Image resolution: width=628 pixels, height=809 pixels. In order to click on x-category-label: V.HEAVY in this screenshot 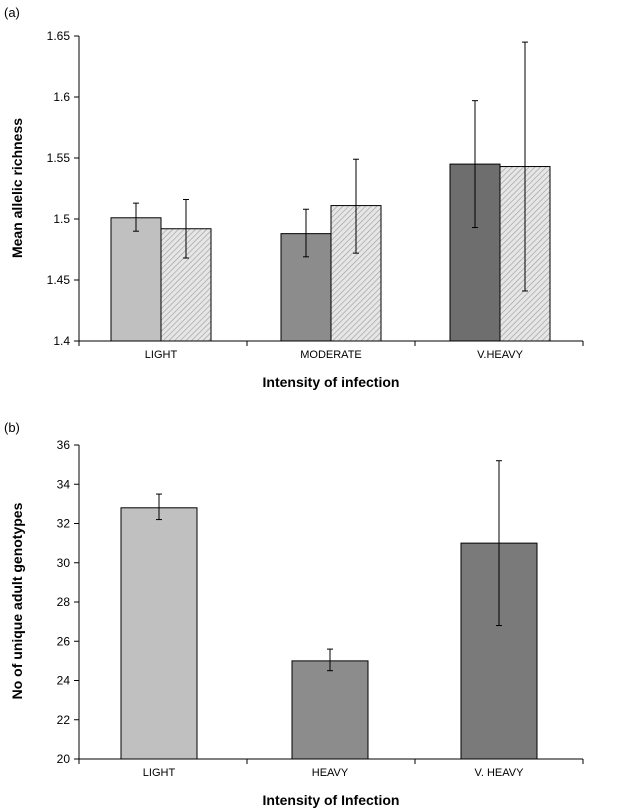, I will do `click(500, 355)`.